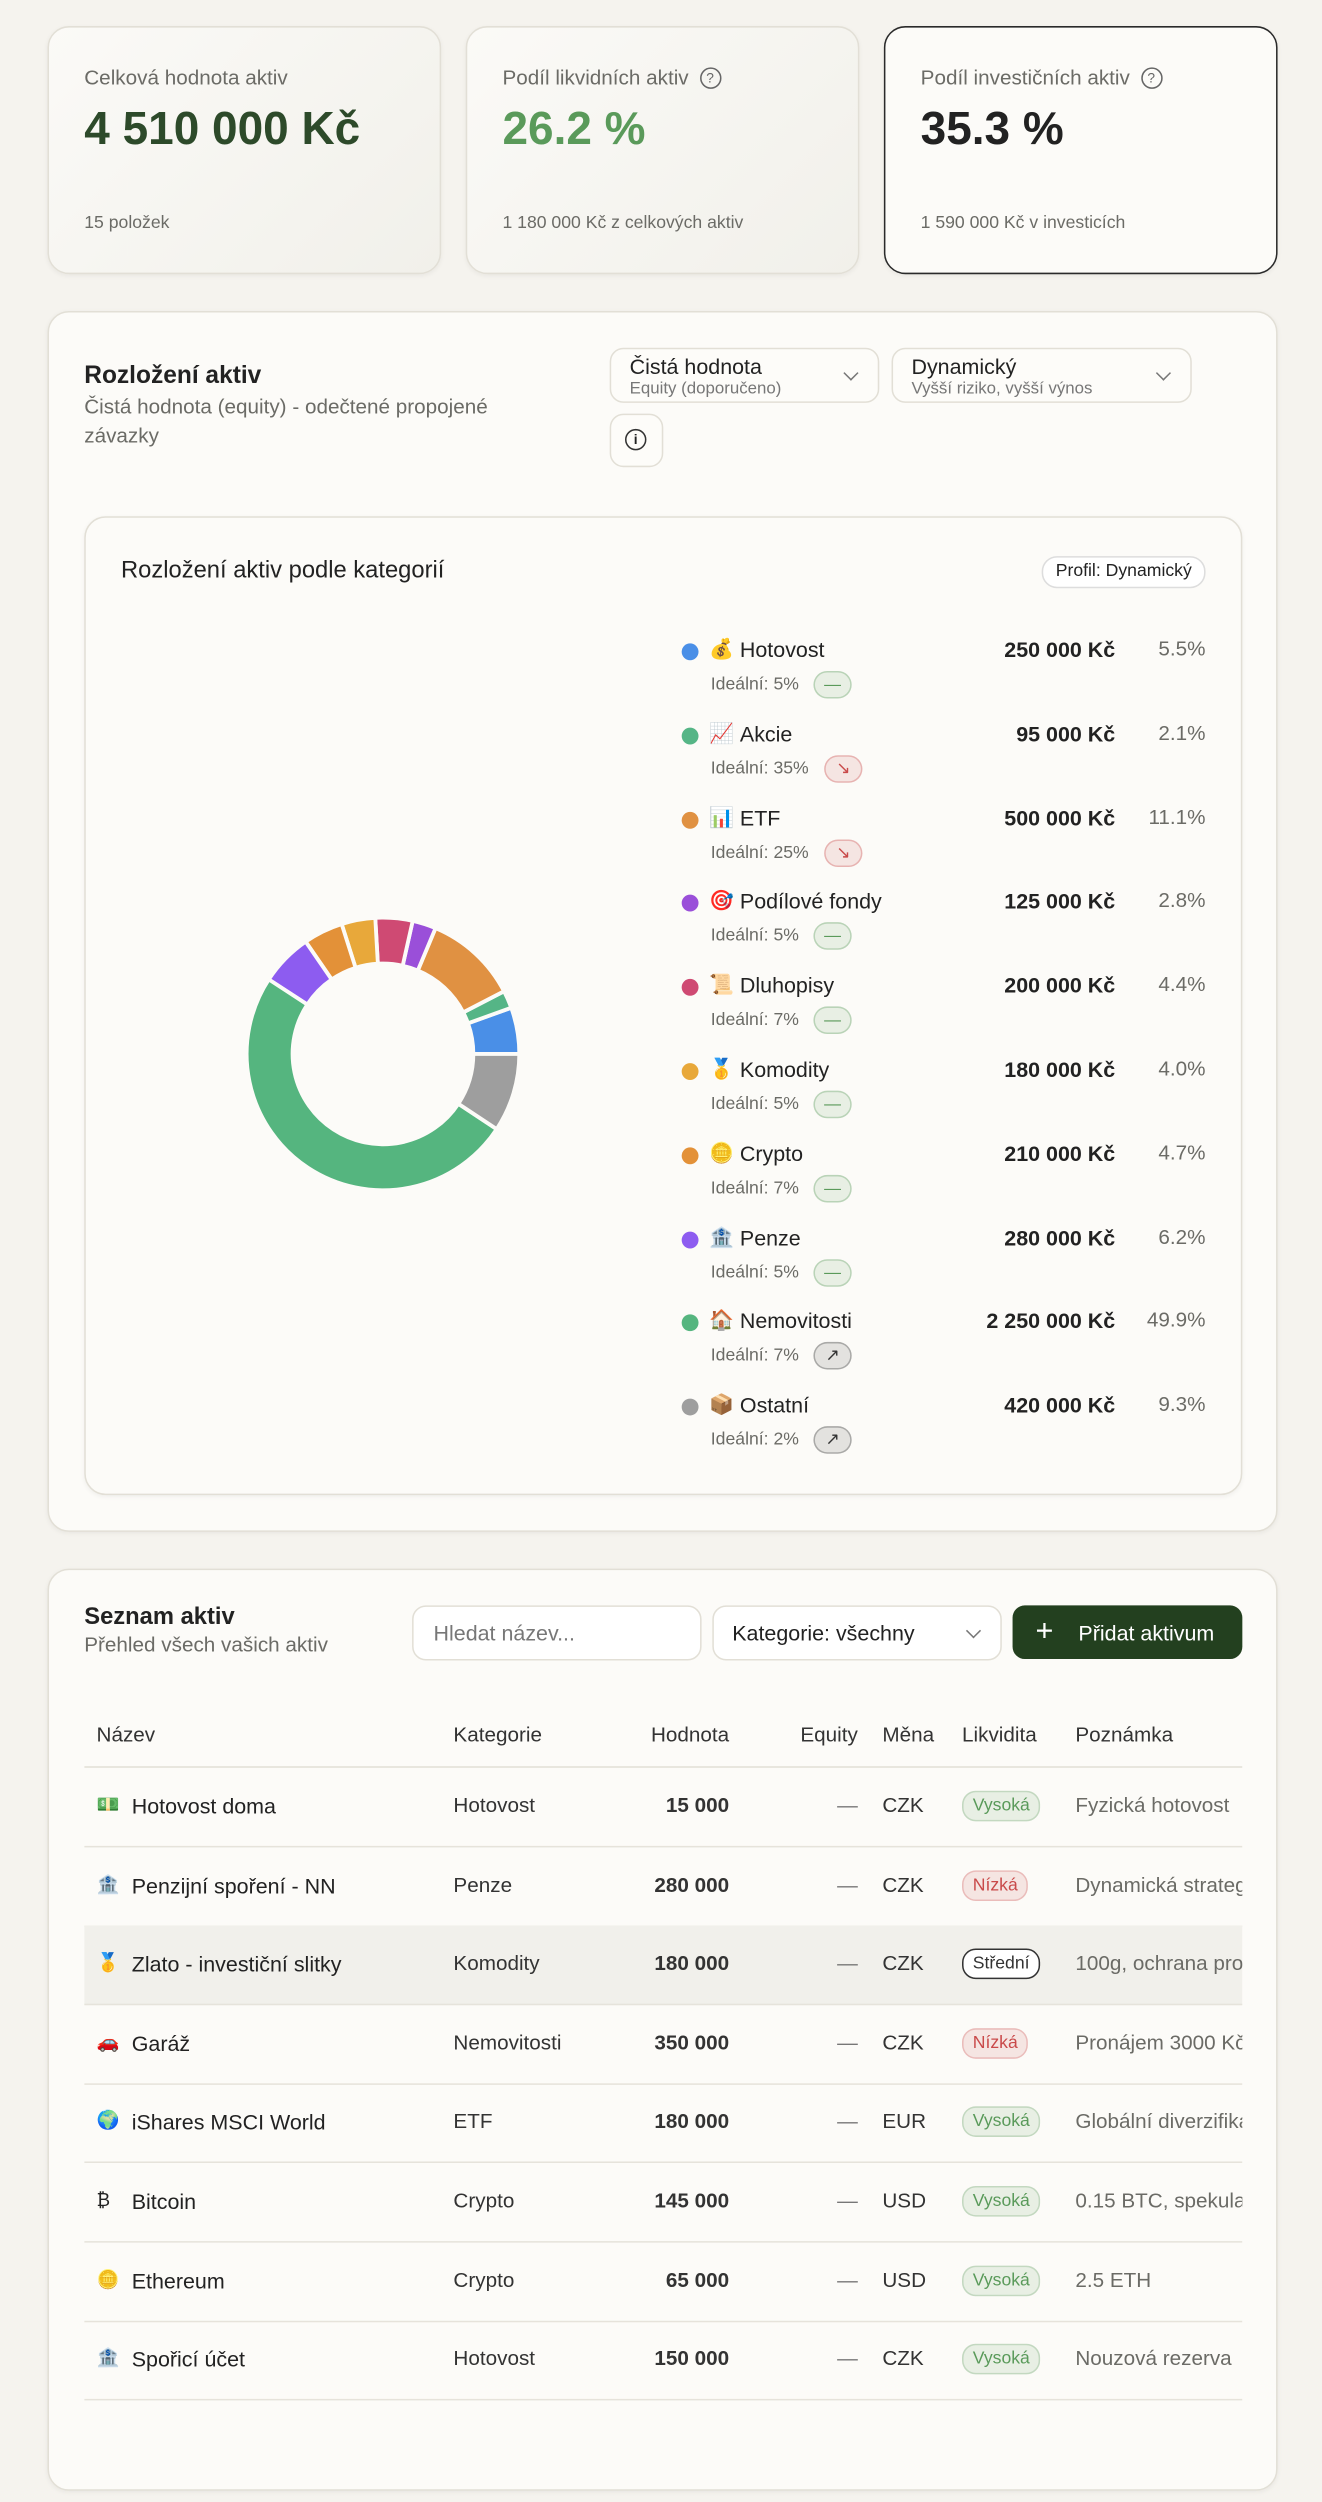 The width and height of the screenshot is (1322, 2502). What do you see at coordinates (494, 1805) in the screenshot?
I see `asset-category: Hotovost` at bounding box center [494, 1805].